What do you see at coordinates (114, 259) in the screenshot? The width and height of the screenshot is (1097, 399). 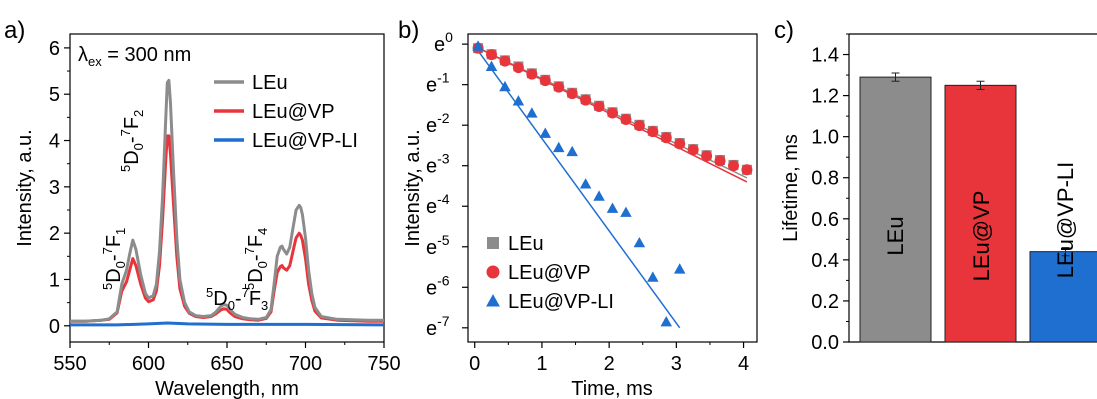 I see `peak-label-transition: 5D0-7F1` at bounding box center [114, 259].